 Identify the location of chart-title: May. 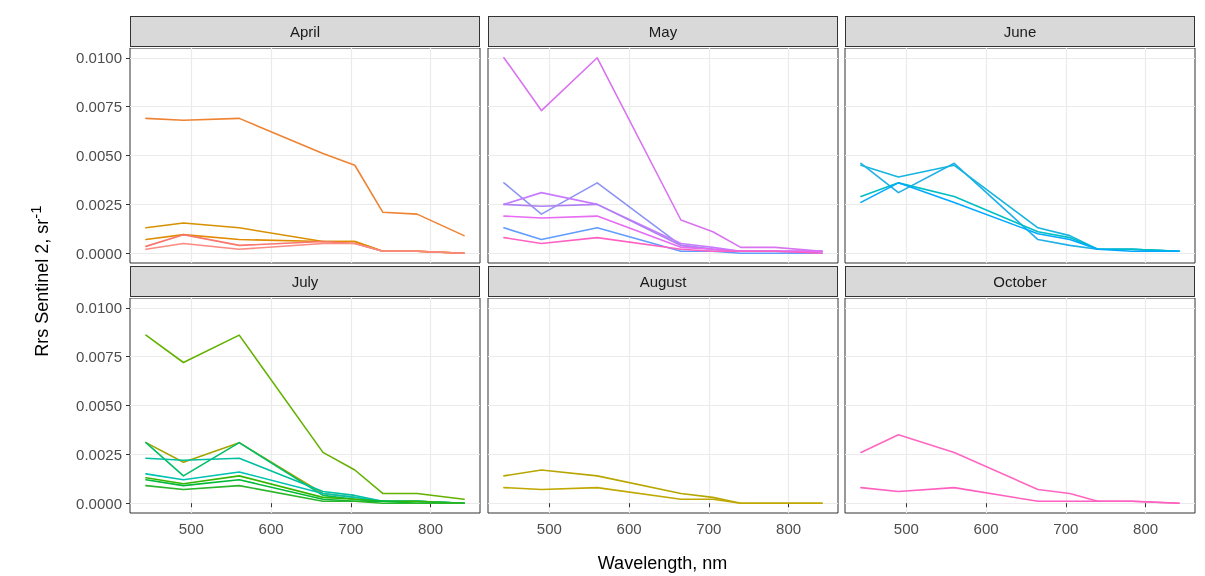
(663, 31).